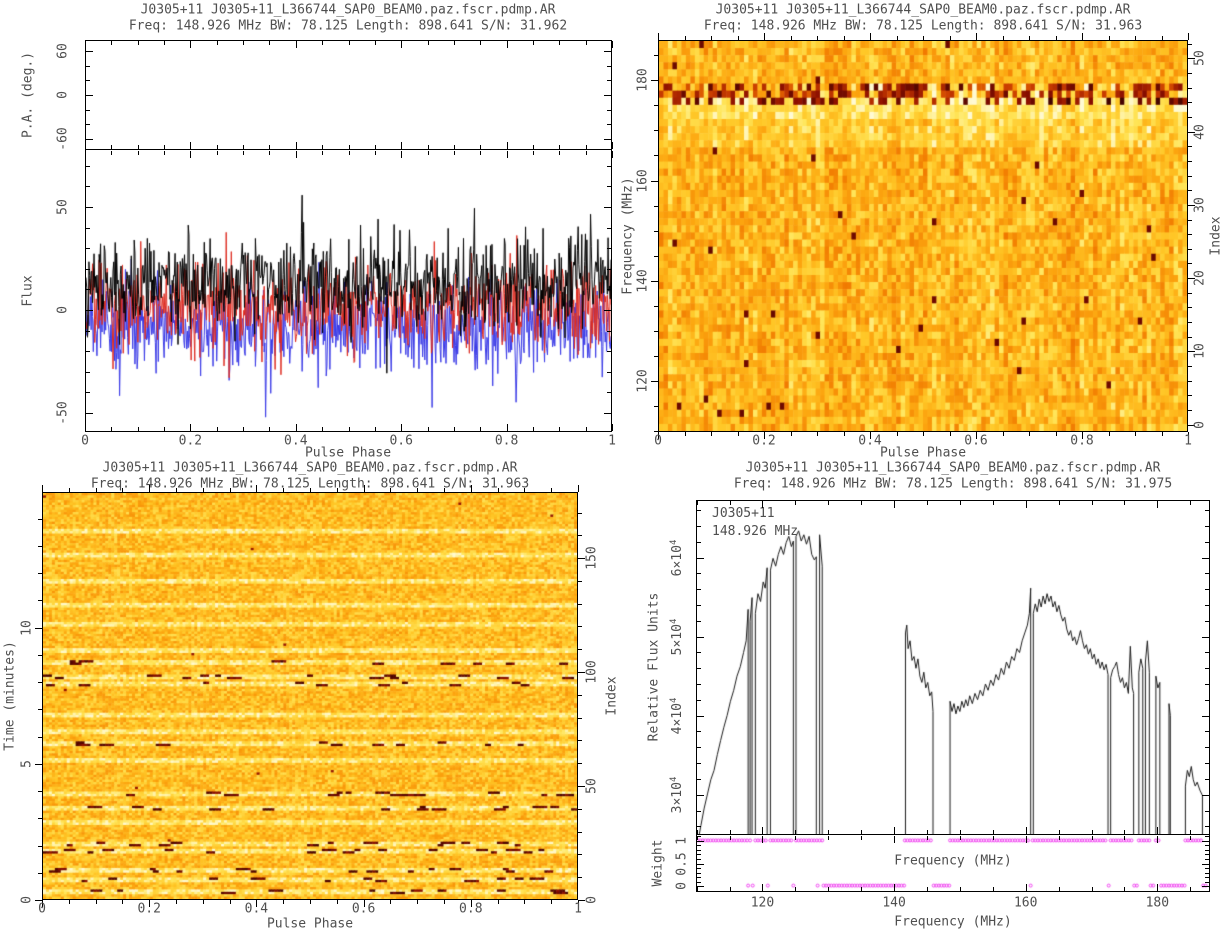  What do you see at coordinates (28, 291) in the screenshot?
I see `flux-ylabel: Flux` at bounding box center [28, 291].